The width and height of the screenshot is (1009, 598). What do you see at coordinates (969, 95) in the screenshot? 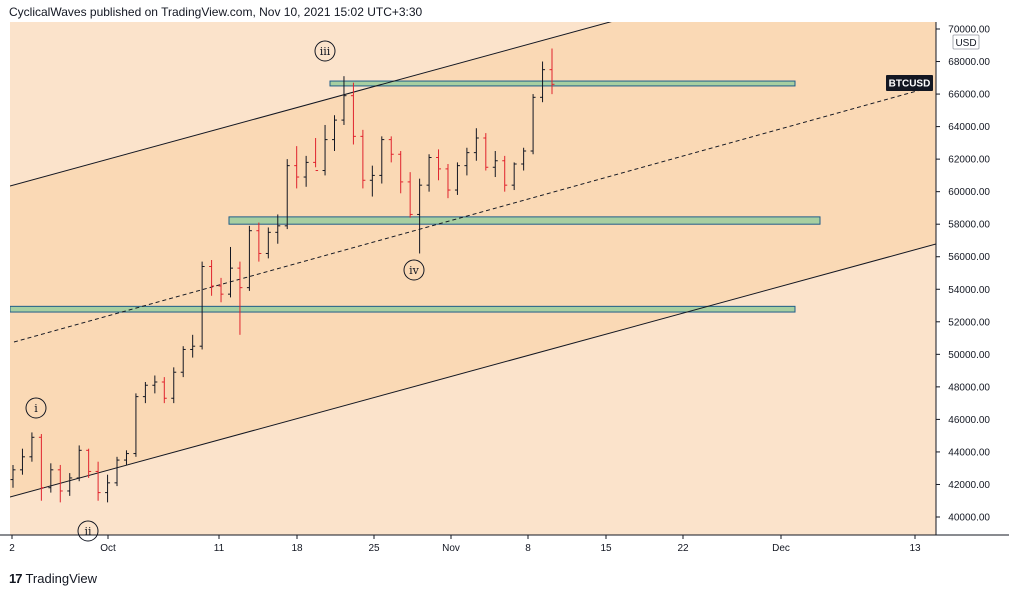
I see `y-tick-label: 66000.00` at bounding box center [969, 95].